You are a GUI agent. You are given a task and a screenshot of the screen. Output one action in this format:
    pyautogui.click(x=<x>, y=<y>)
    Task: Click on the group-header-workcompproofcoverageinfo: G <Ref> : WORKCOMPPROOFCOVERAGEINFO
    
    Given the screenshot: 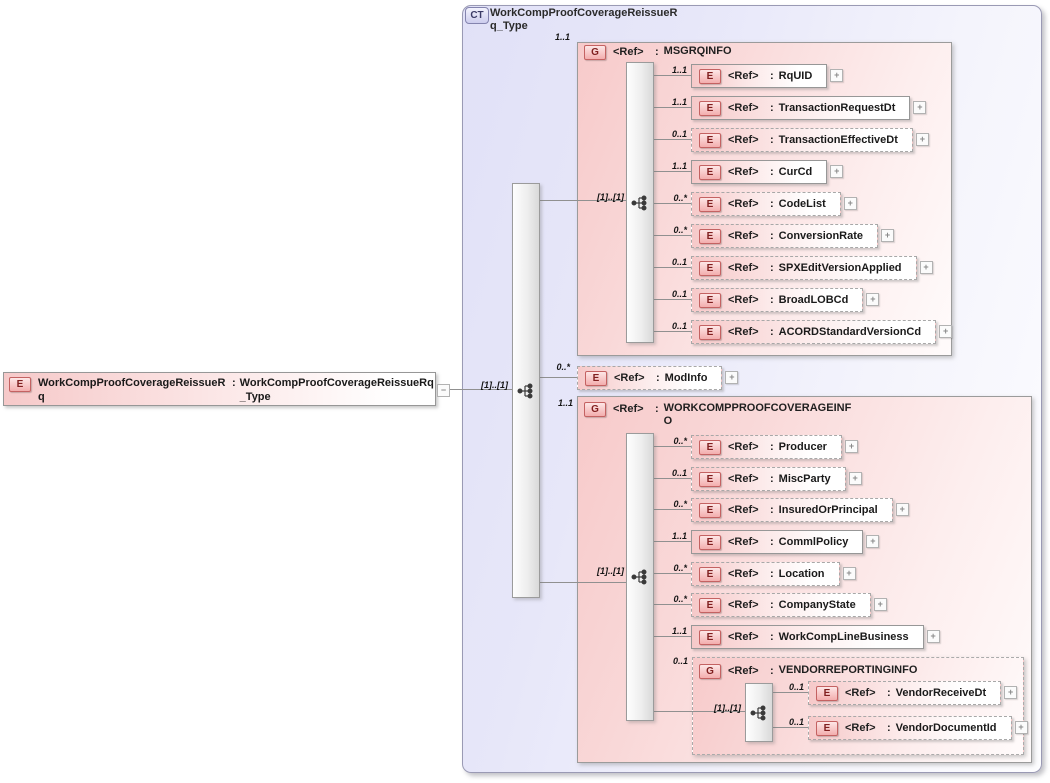 What is the action you would take?
    pyautogui.click(x=719, y=415)
    